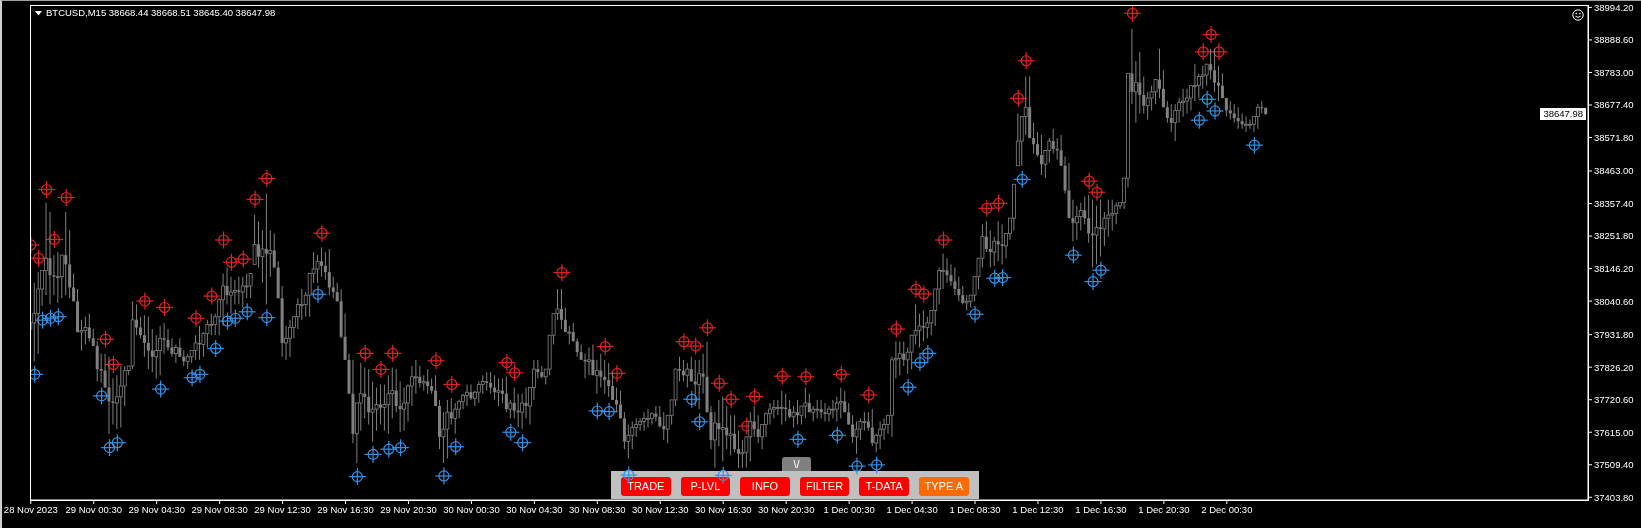 The width and height of the screenshot is (1641, 528). Describe the element at coordinates (912, 509) in the screenshot. I see `x-tick-label: 1 Dec 04:30` at that location.